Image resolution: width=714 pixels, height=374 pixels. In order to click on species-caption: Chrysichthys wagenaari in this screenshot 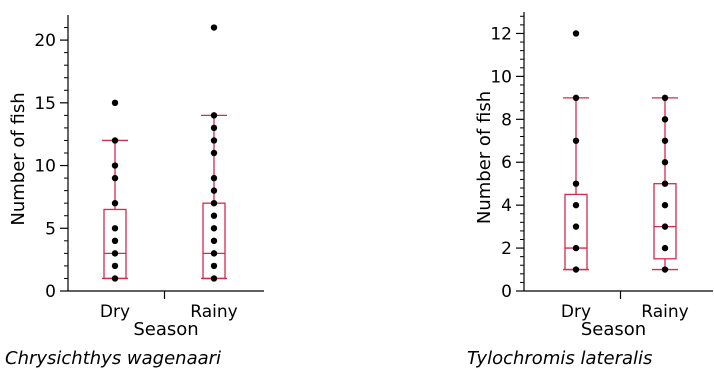, I will do `click(113, 358)`.